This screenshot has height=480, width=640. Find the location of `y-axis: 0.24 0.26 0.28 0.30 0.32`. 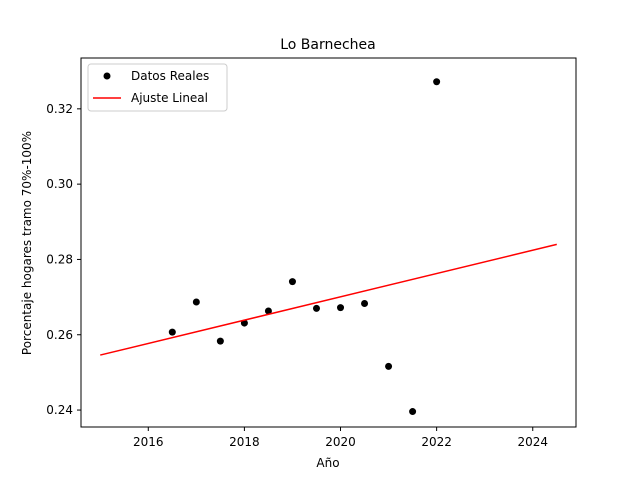

y-axis: 0.24 0.26 0.28 0.30 0.32 is located at coordinates (63, 259).